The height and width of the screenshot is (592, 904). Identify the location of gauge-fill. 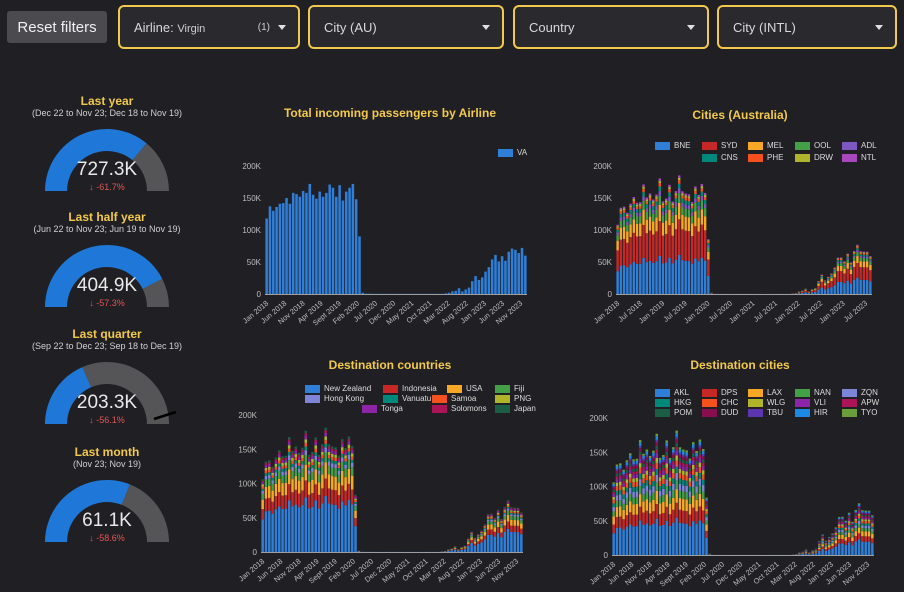
(68, 395).